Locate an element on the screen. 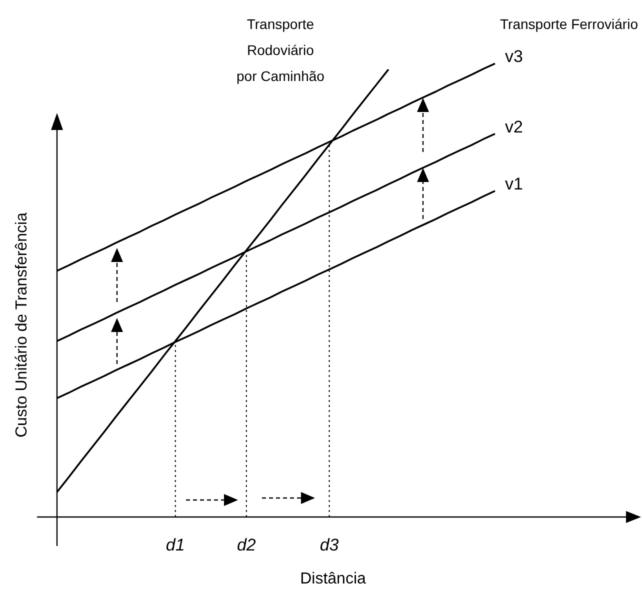 This screenshot has width=642, height=590. series-label: v2 is located at coordinates (514, 126).